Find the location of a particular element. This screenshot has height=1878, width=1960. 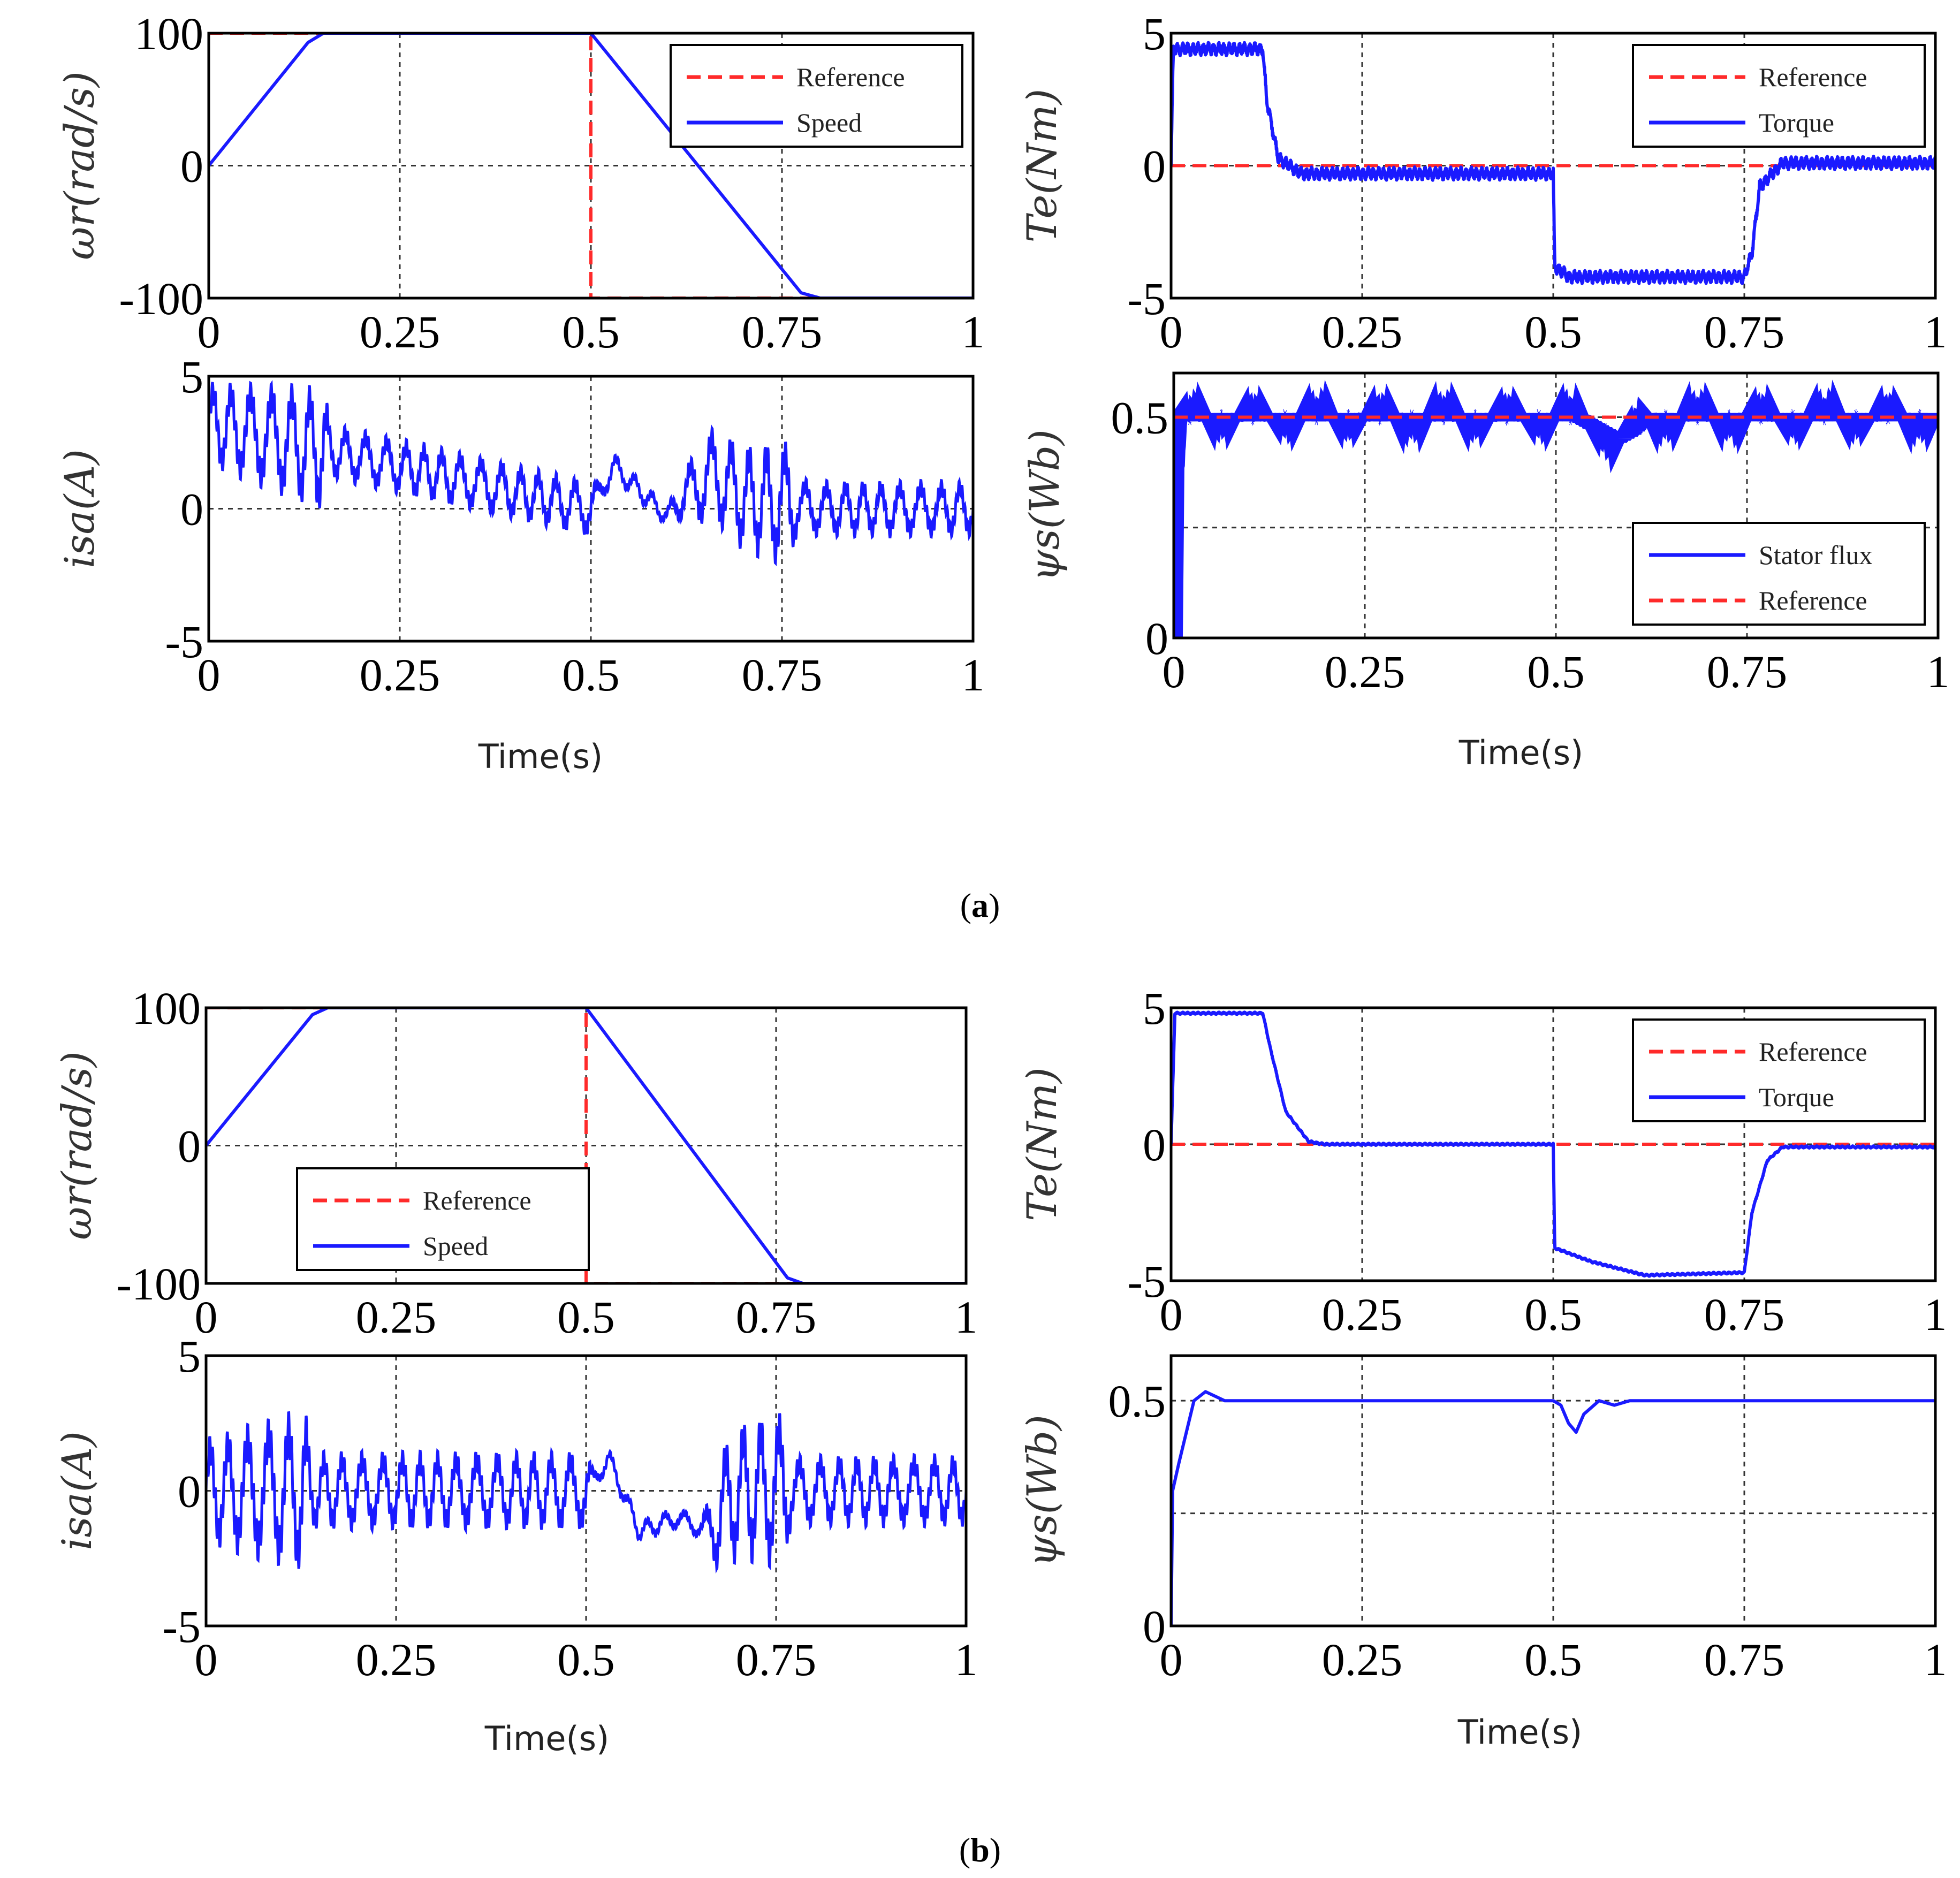

y-axis-label: Te(Nm) is located at coordinates (1042, 1144).